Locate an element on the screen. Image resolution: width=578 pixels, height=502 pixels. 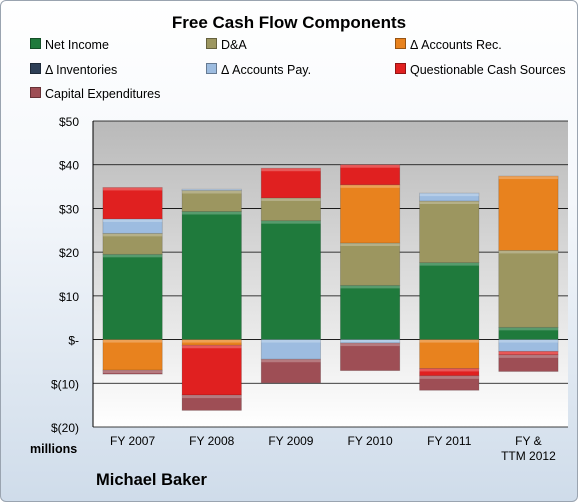
x-tick-label: FY 2009 is located at coordinates (290, 441).